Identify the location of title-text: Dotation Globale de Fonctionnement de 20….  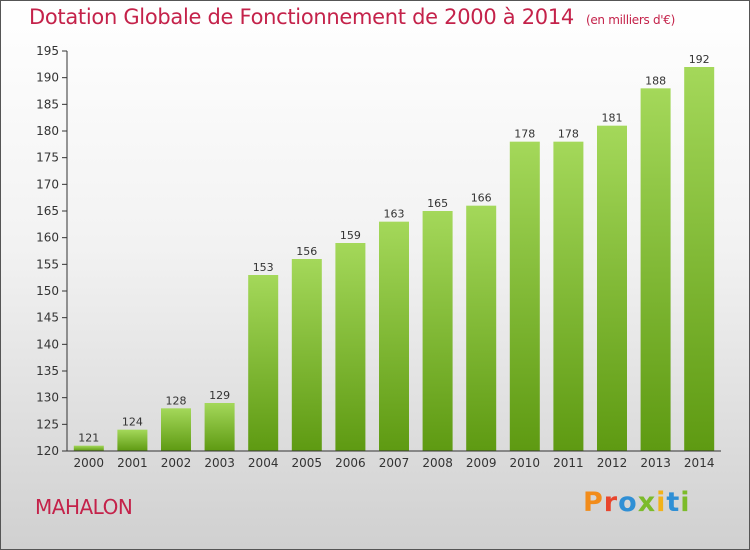
(301, 17).